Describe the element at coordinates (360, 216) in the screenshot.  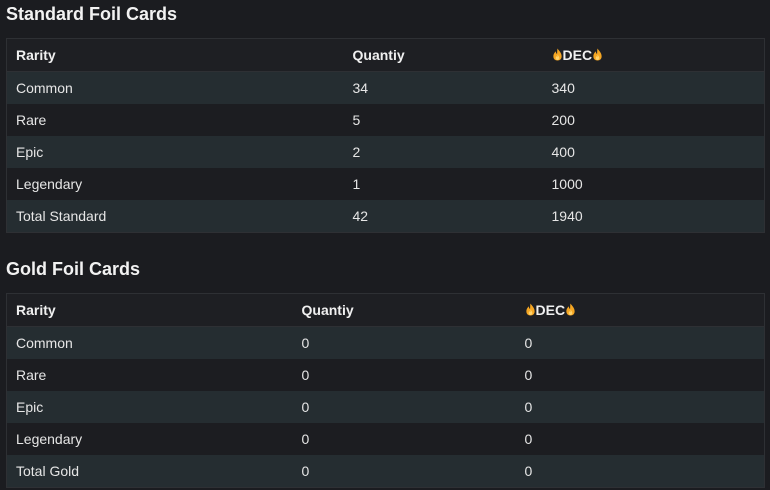
I see `cell-quantity: 42` at that location.